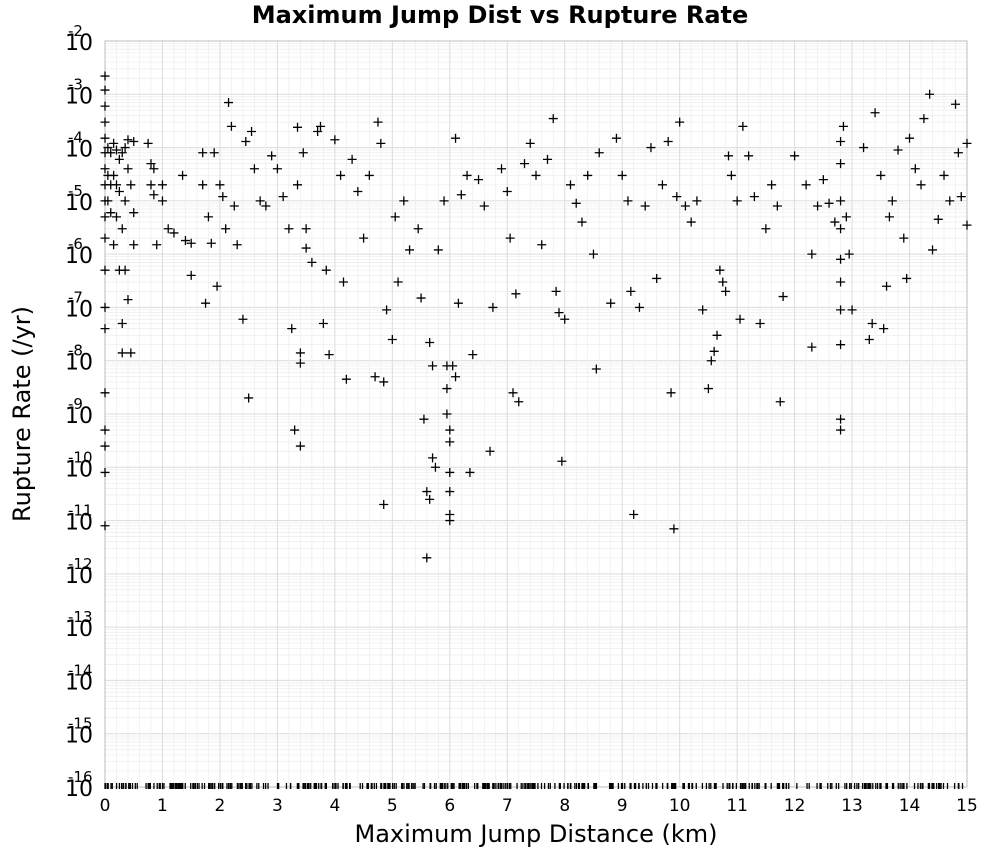 The image size is (1000, 850). Describe the element at coordinates (277, 806) in the screenshot. I see `x-tick-label: 3` at that location.